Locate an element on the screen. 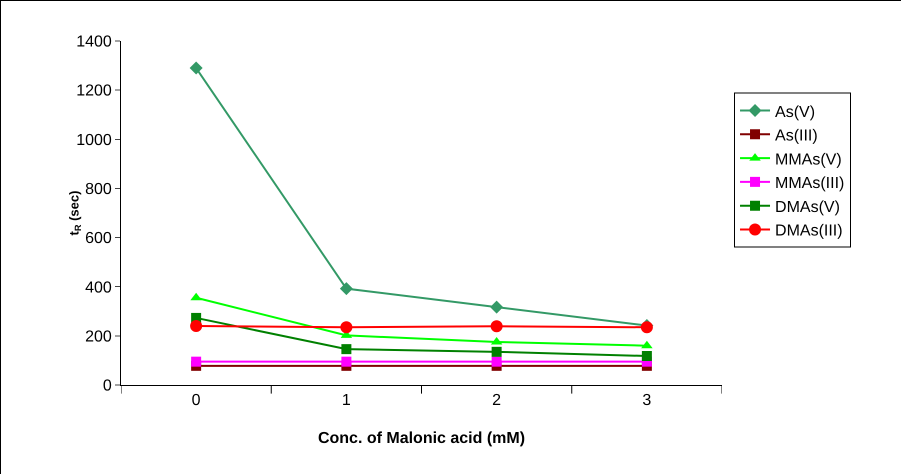  x-axis-title: Conc. of Malonic acid (mM) is located at coordinates (422, 438).